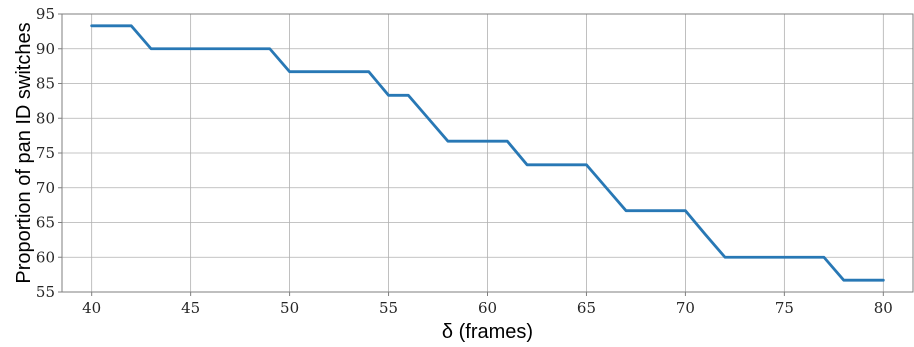 This screenshot has width=914, height=347. Describe the element at coordinates (685, 308) in the screenshot. I see `x-tick-label: 70` at that location.